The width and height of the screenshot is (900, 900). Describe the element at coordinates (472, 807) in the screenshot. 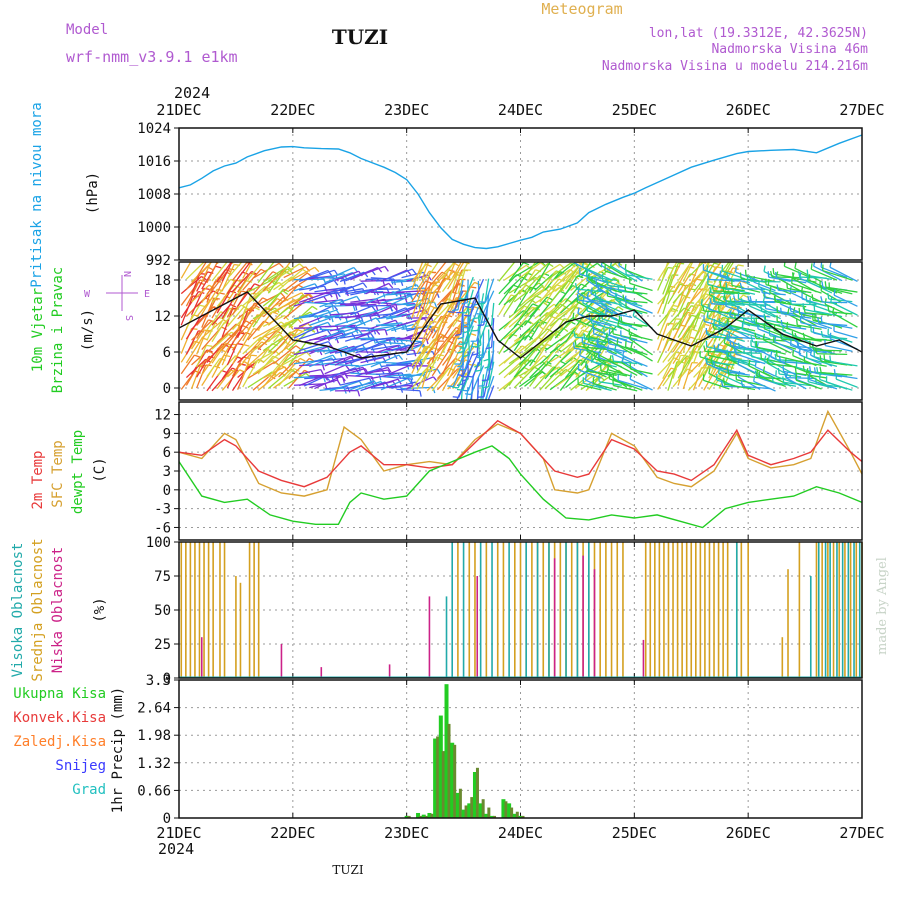

I see `convective-precip-bar` at that location.